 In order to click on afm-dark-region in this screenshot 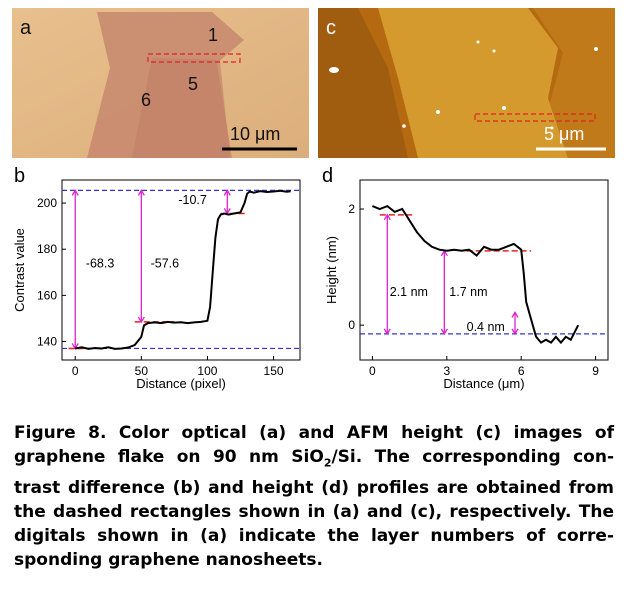, I will do `click(363, 83)`.